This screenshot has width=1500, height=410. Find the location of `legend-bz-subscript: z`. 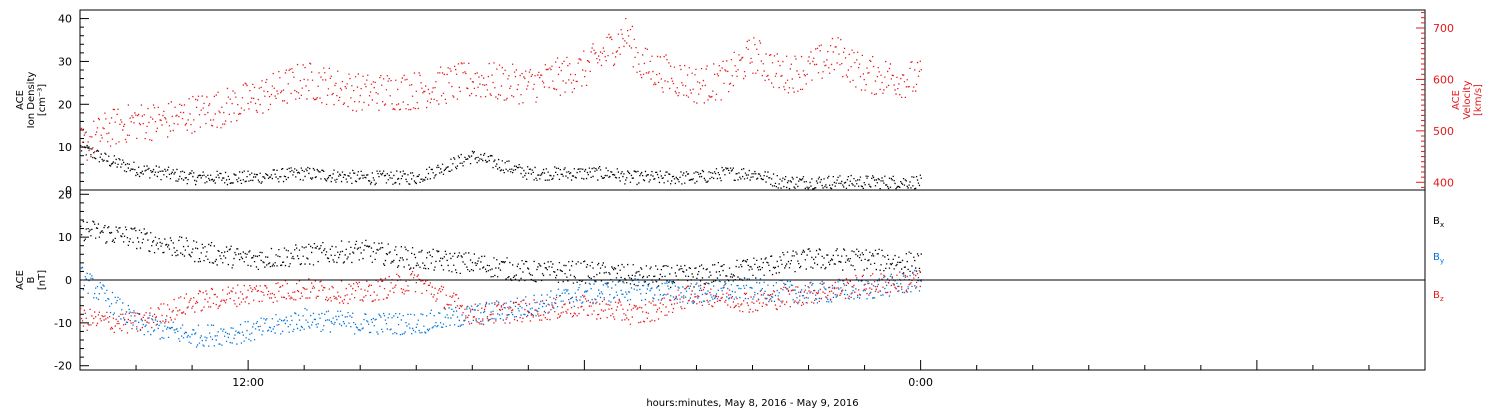

legend-bz-subscript: z is located at coordinates (1442, 299).